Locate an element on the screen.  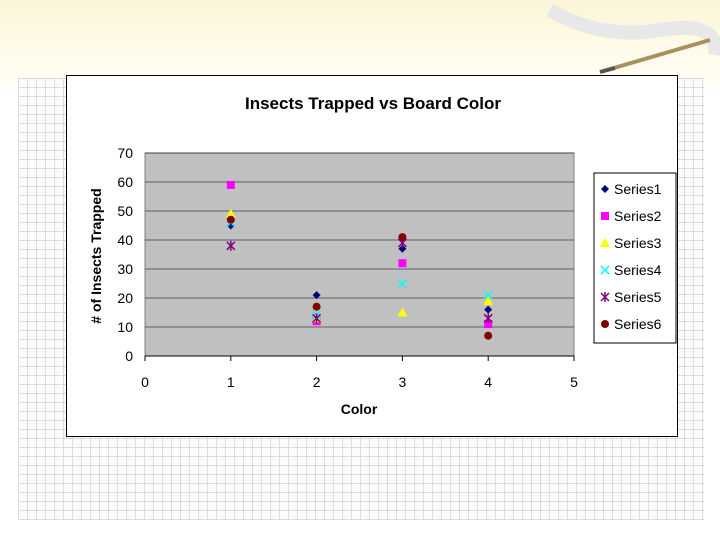
y-tick-label: 30 is located at coordinates (125, 269).